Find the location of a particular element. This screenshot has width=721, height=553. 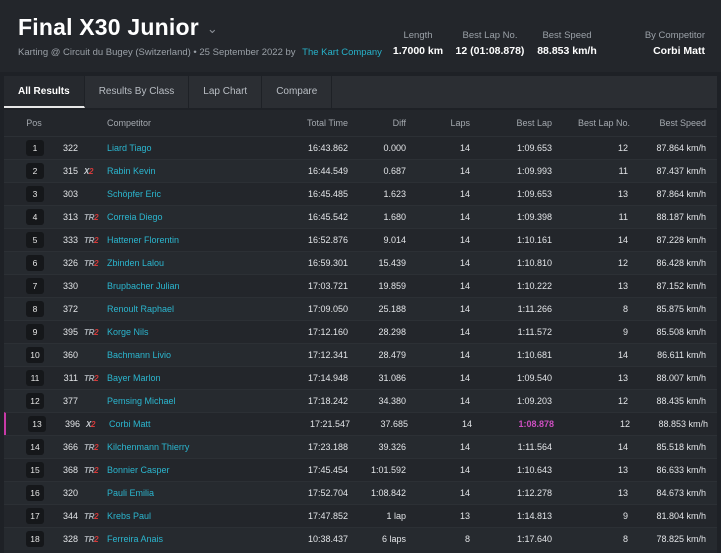

stat-best-speed-label: Best Speed is located at coordinates (567, 35).